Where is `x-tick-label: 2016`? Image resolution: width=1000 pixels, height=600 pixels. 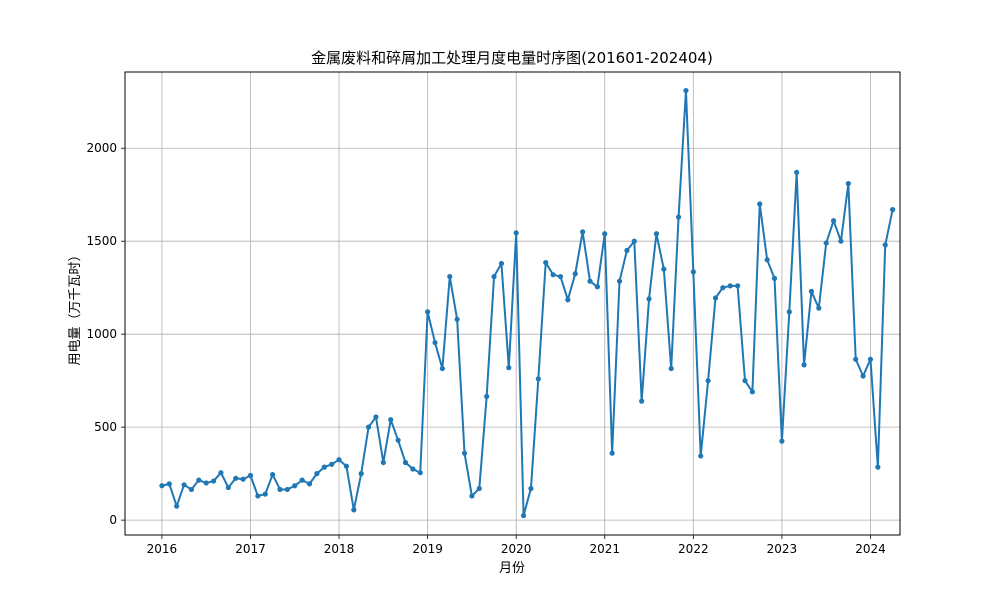
x-tick-label: 2016 is located at coordinates (162, 549).